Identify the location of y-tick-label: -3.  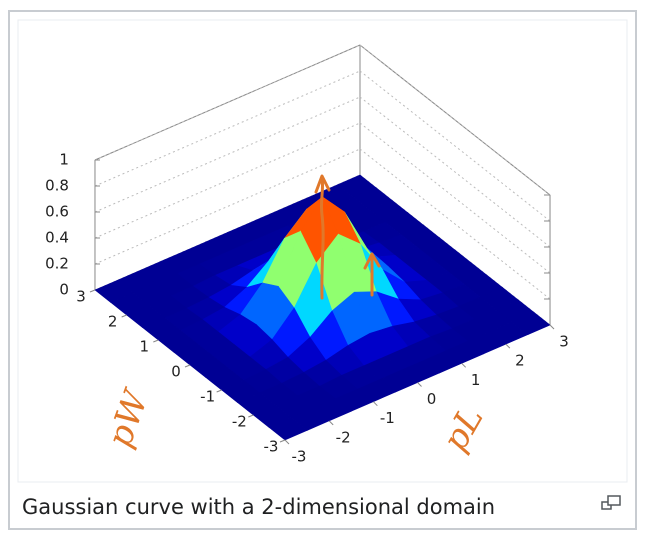
(271, 447).